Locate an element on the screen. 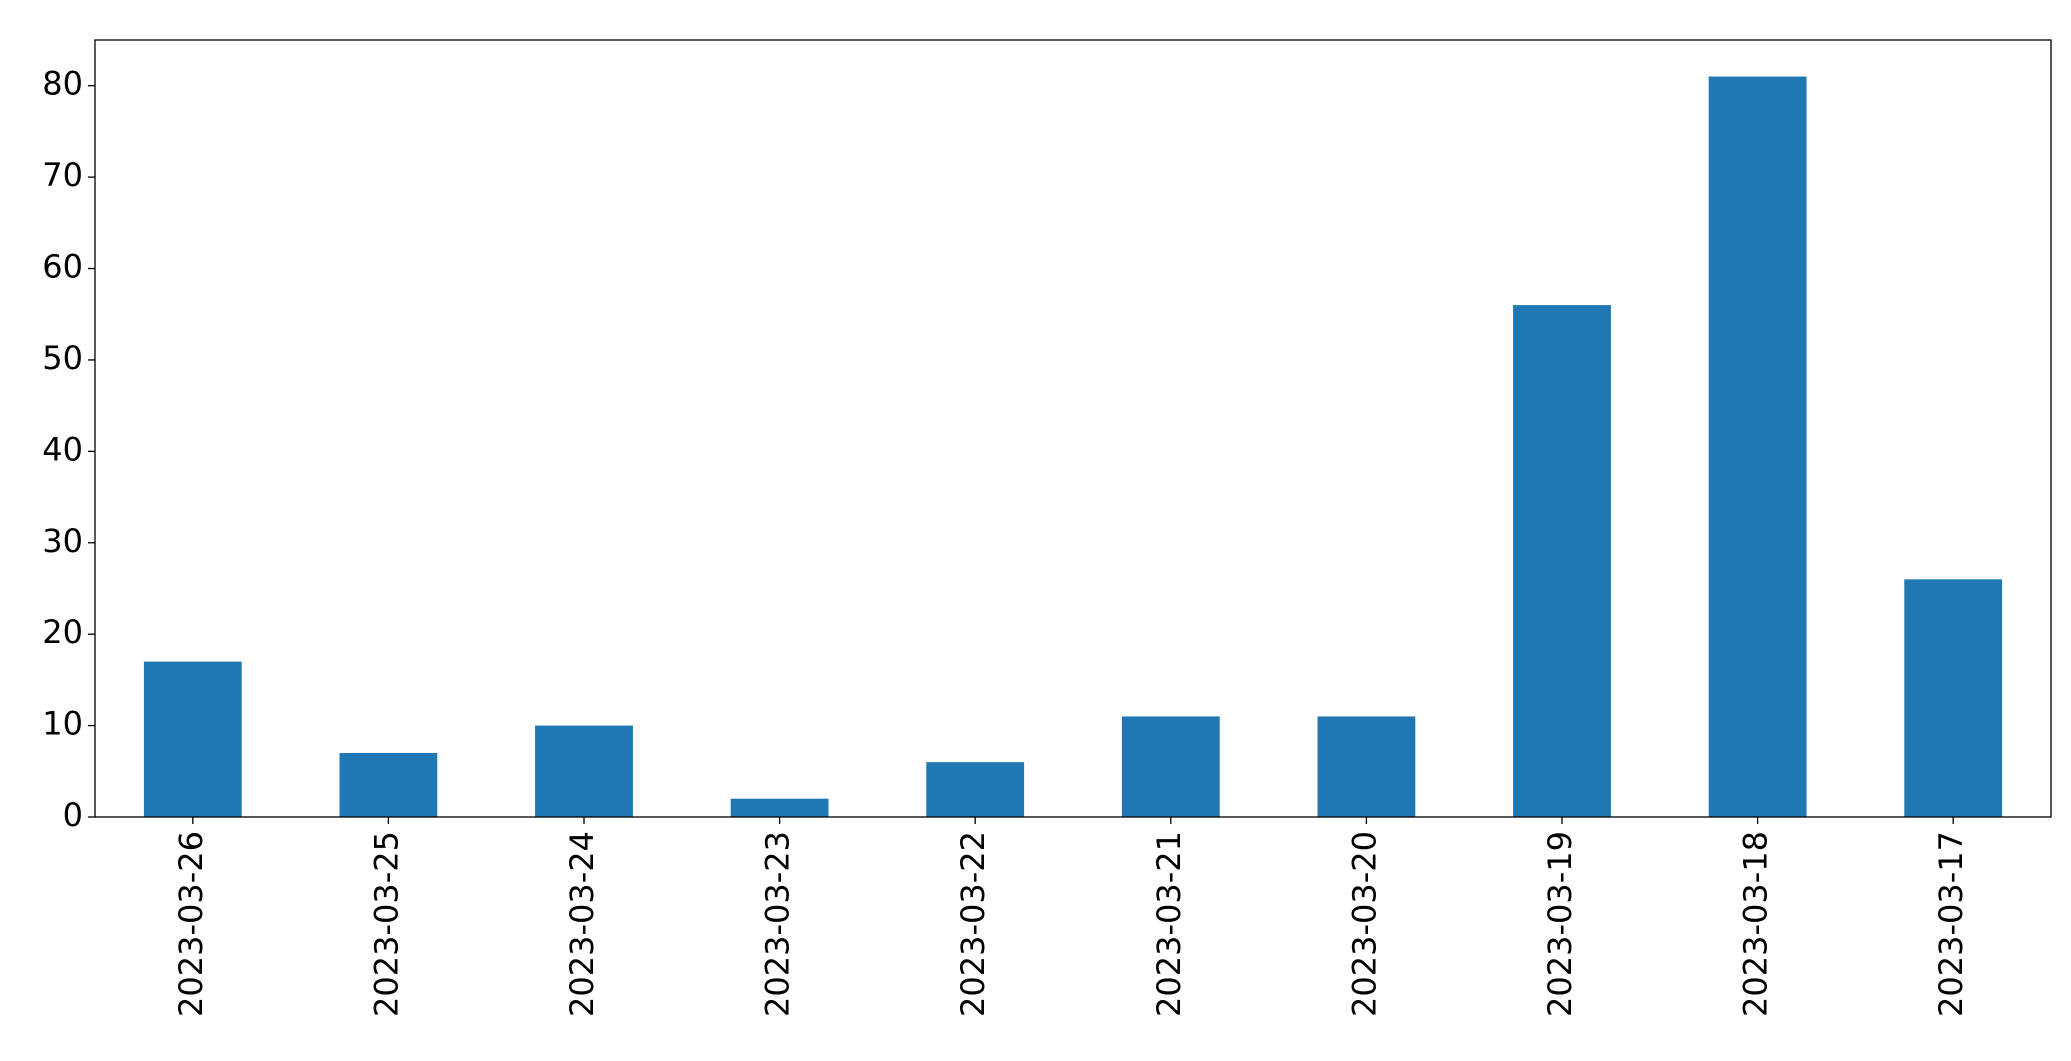 The image size is (2071, 1061). y-tick-label: 60 is located at coordinates (62, 267).